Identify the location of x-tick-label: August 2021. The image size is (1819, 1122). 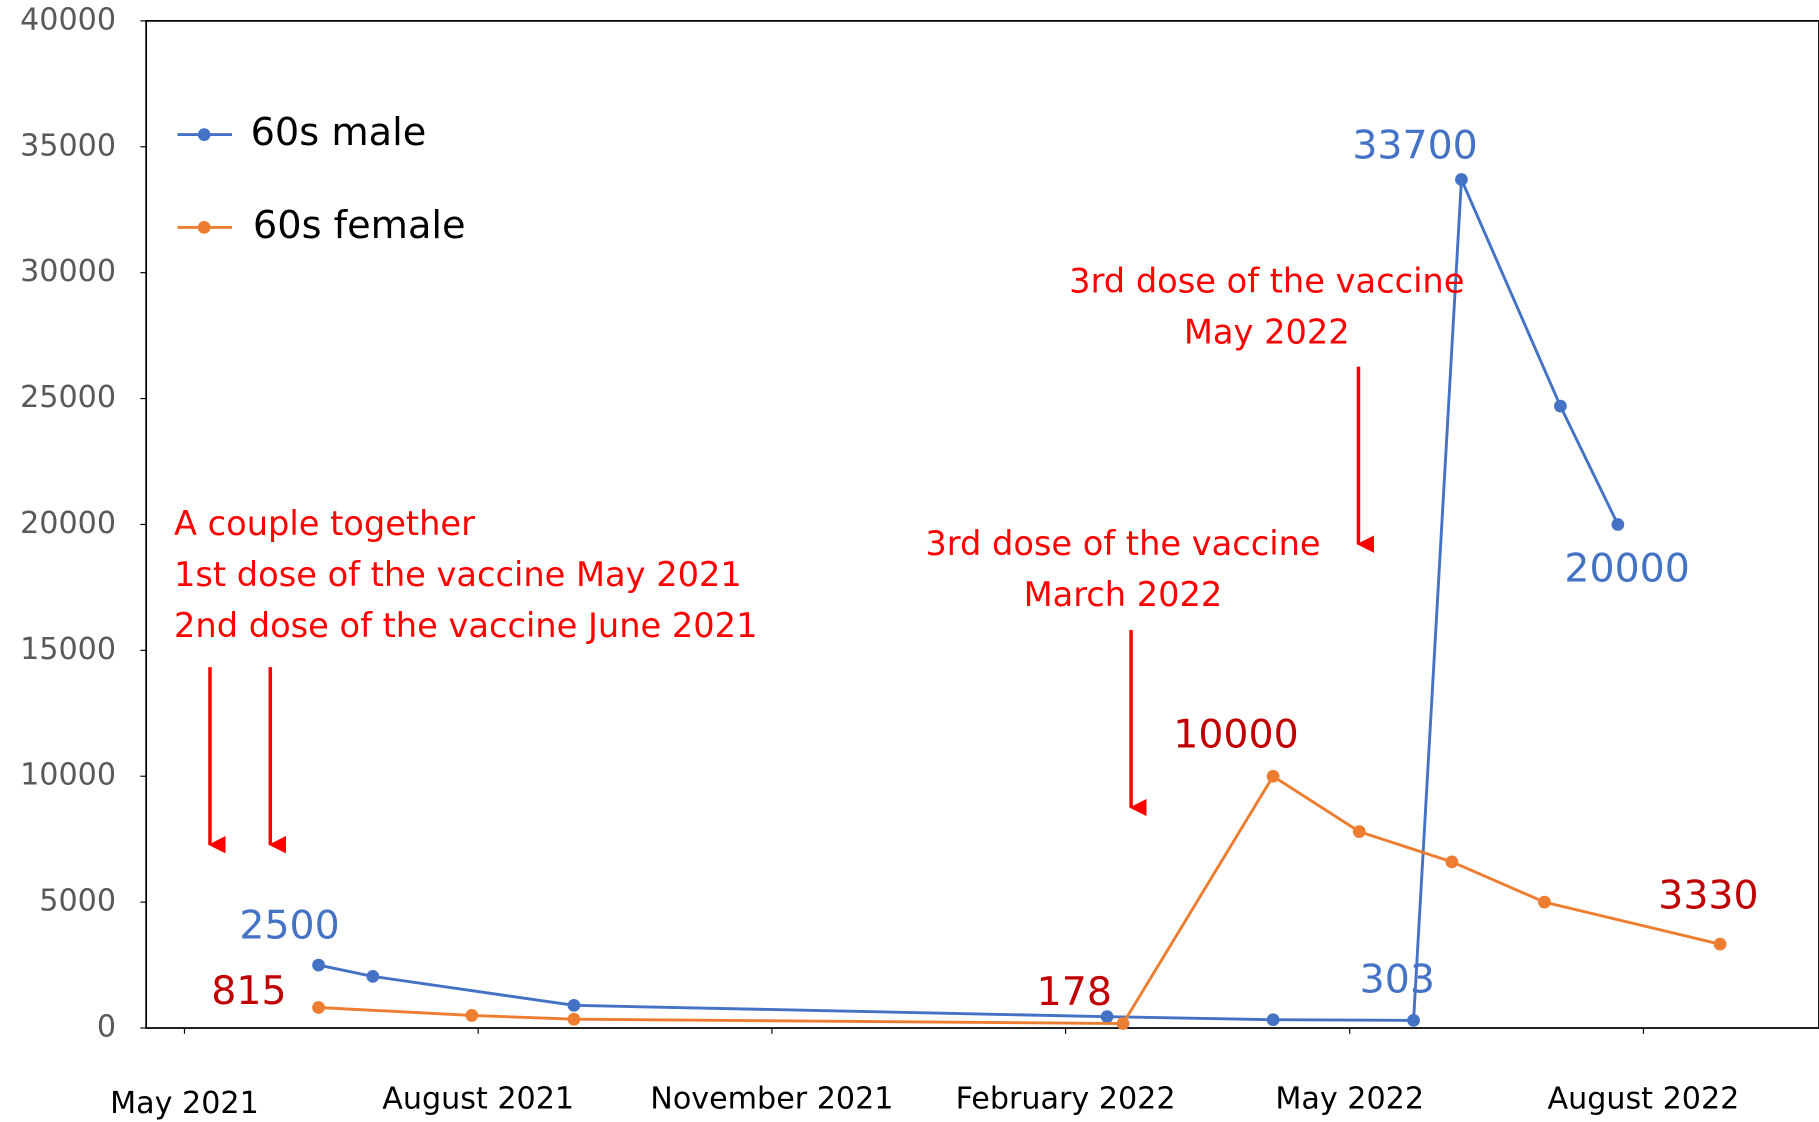
(478, 1098).